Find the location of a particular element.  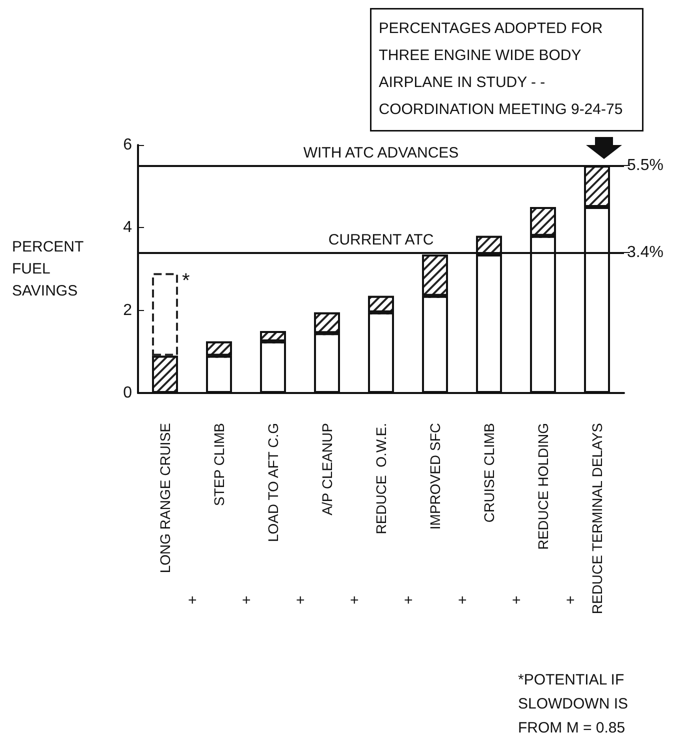

ref-line-label: WITH ATC ADVANCES is located at coordinates (381, 153).